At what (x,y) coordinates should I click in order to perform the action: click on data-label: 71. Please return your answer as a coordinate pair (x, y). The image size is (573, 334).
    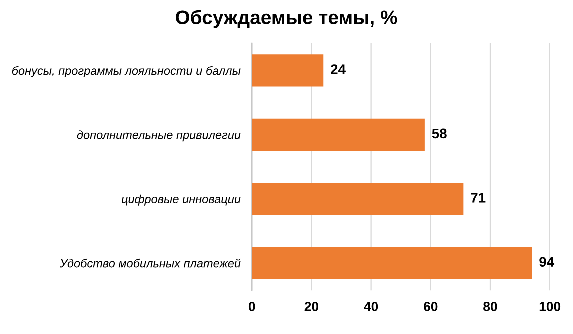
    Looking at the image, I should click on (478, 198).